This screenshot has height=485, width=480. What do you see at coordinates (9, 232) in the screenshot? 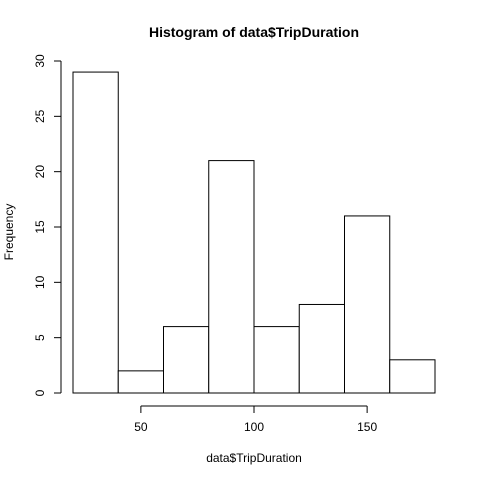
I see `y-axis-label: Frequency` at bounding box center [9, 232].